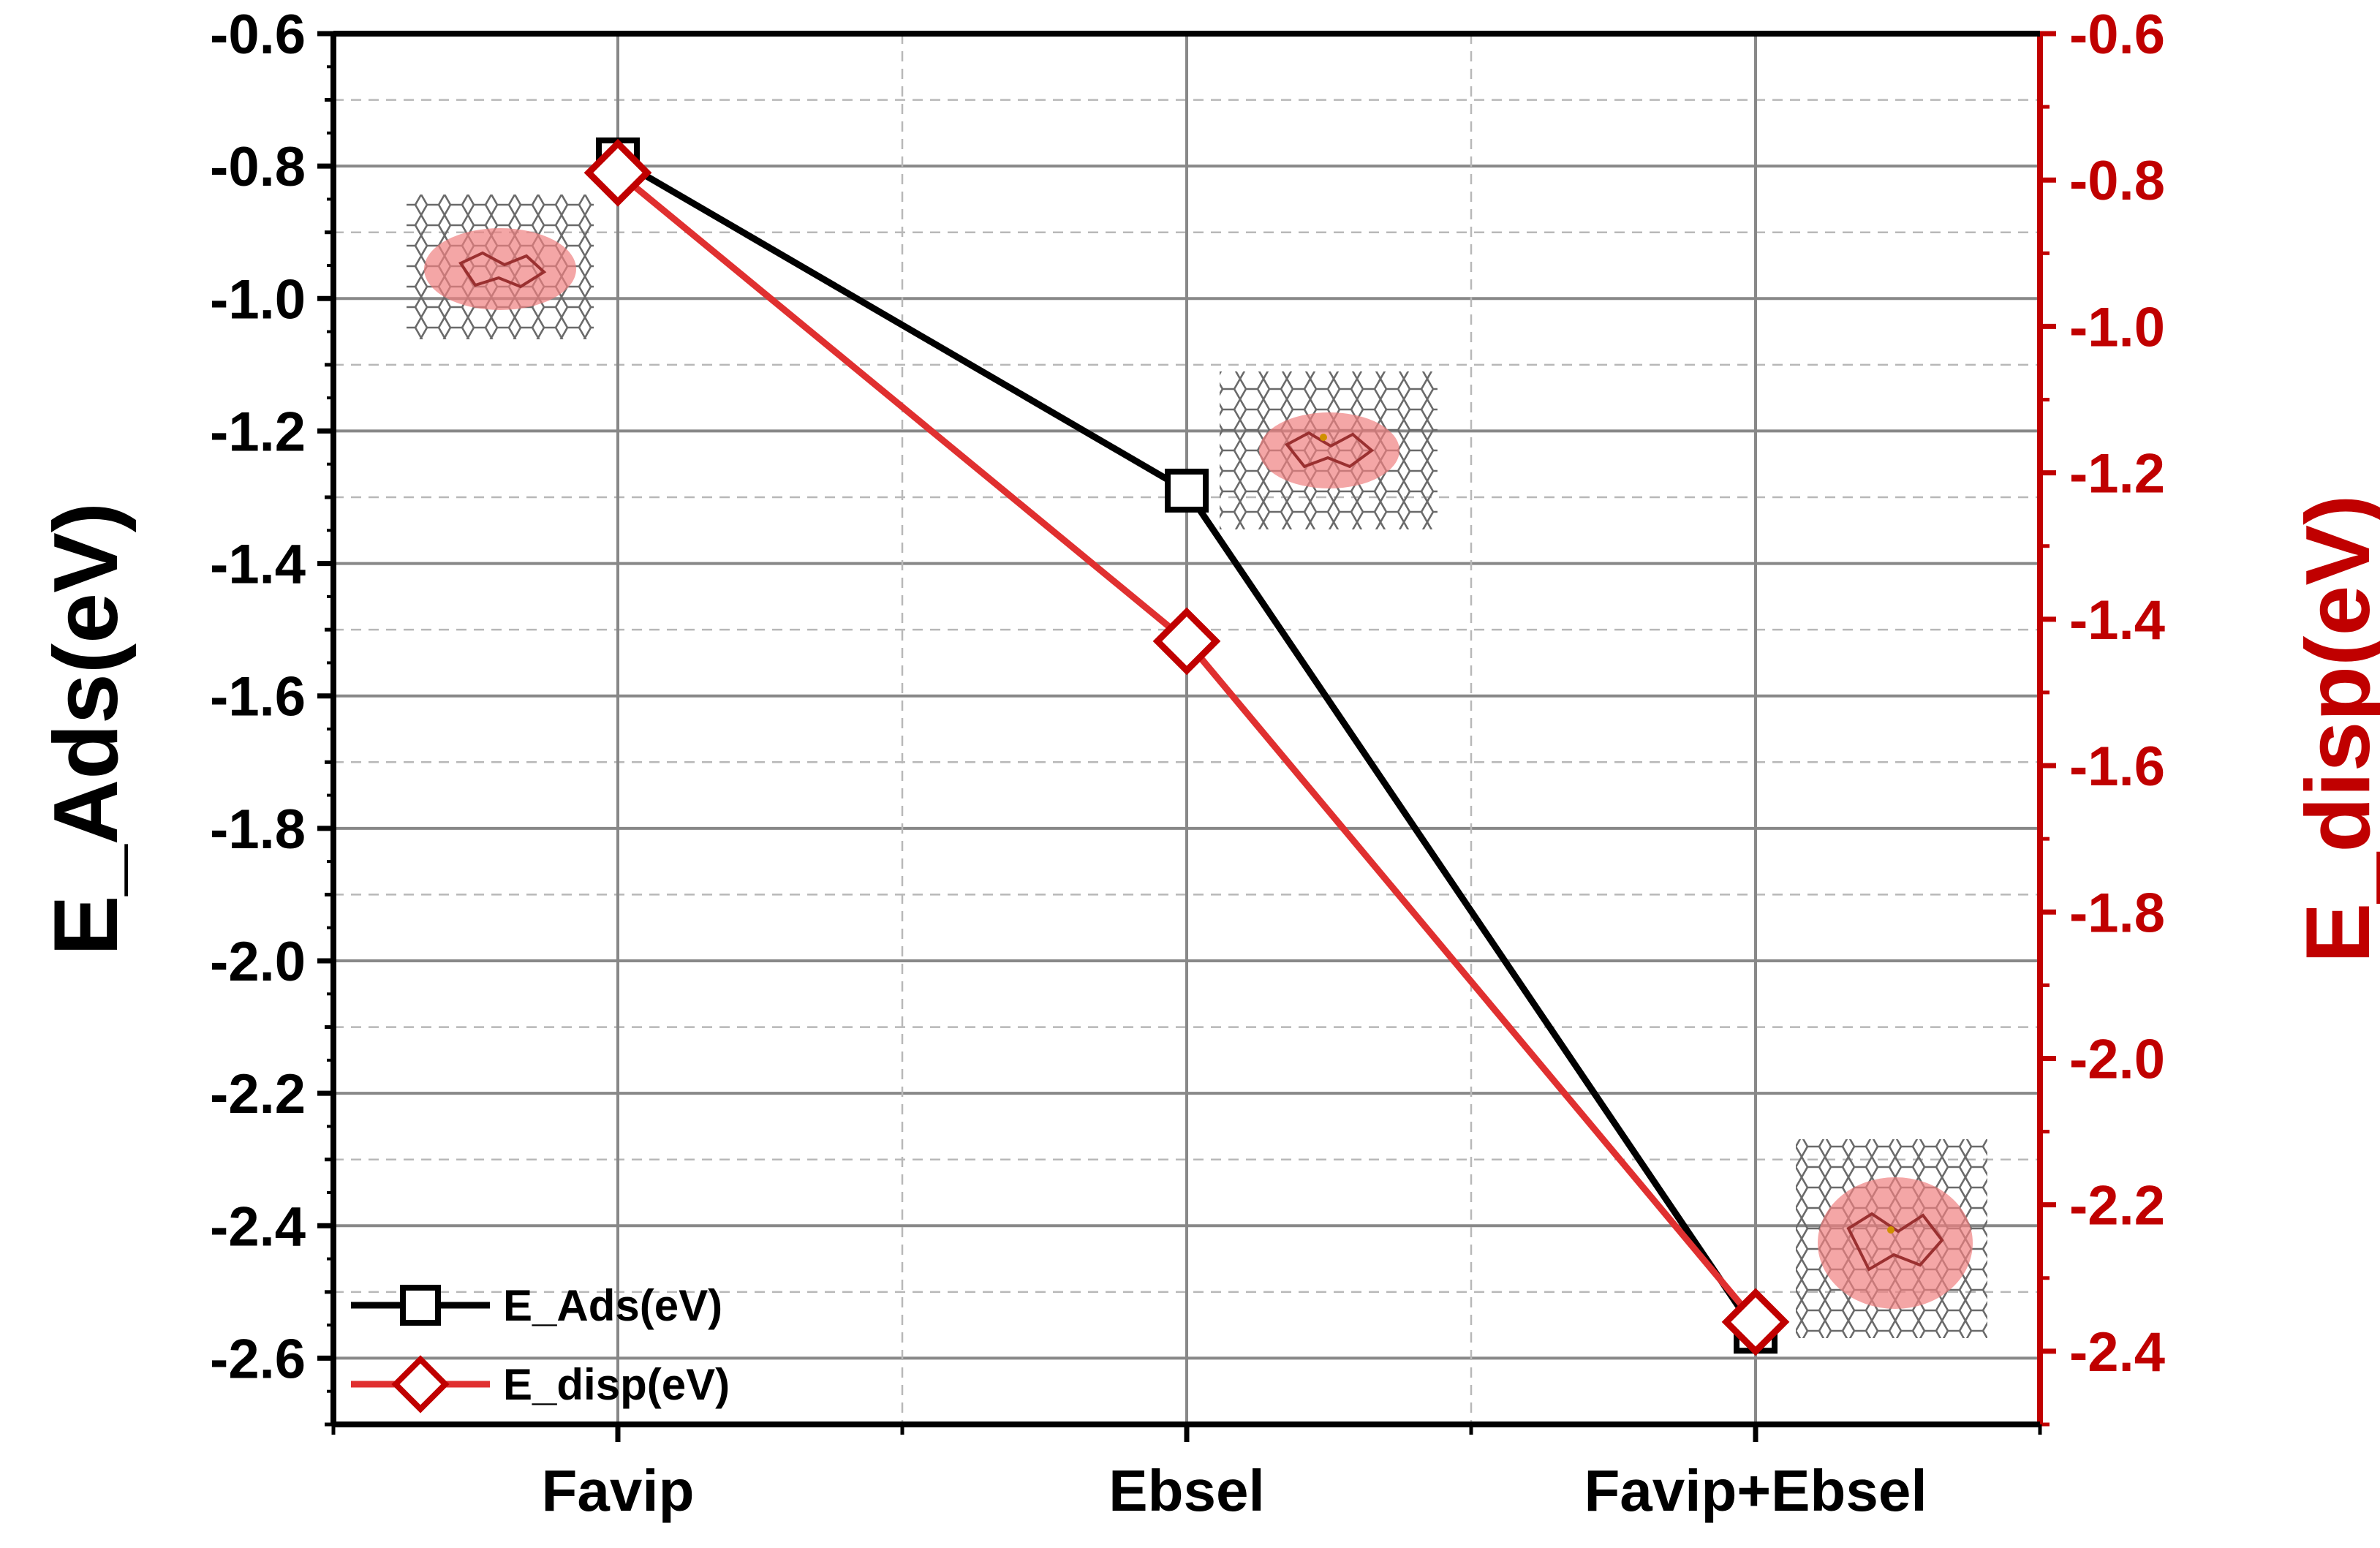 The height and width of the screenshot is (1548, 2380). I want to click on left-y-tick-label: -0.6, so click(258, 35).